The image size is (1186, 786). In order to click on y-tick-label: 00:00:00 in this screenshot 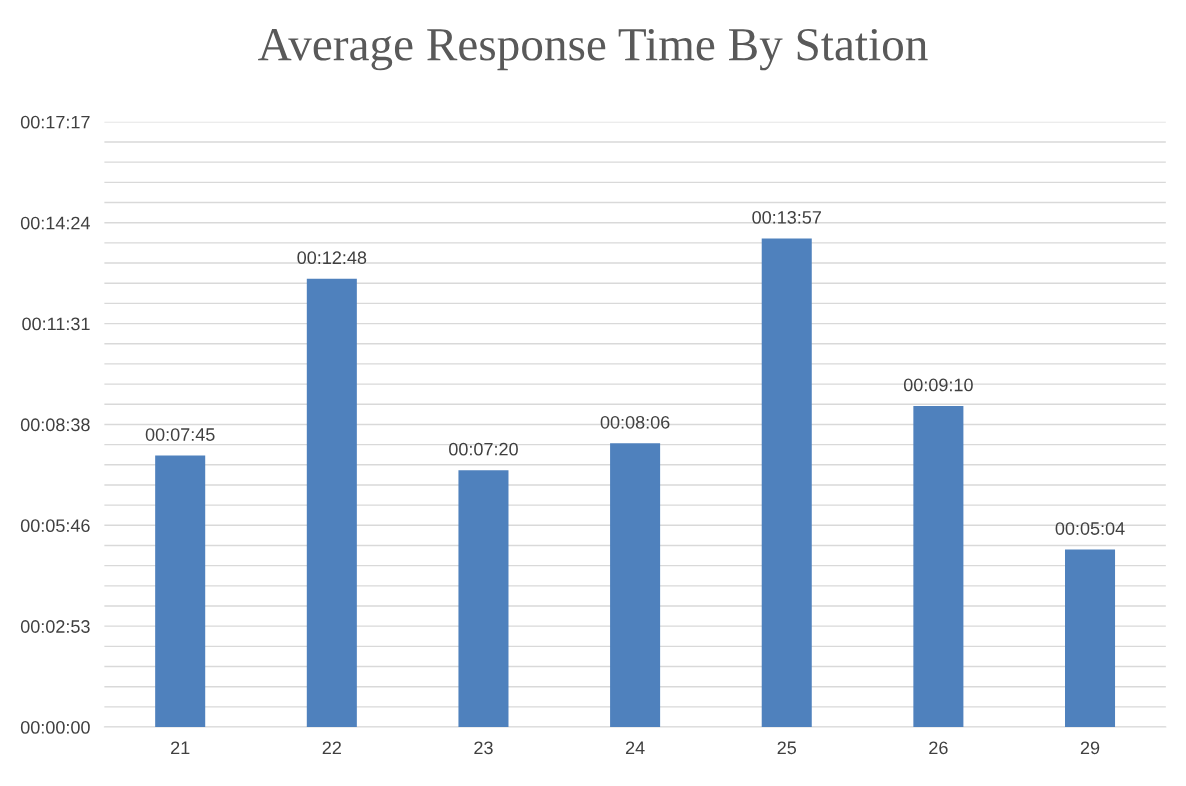, I will do `click(55, 727)`.